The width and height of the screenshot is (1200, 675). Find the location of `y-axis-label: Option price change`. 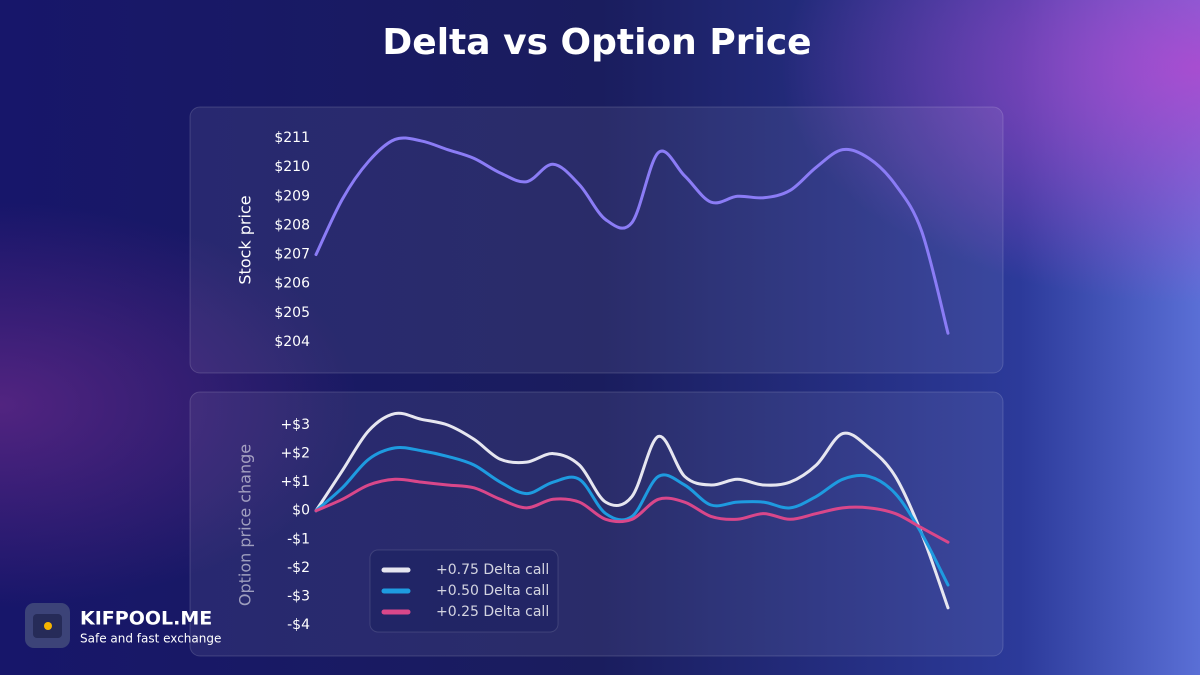

y-axis-label: Option price change is located at coordinates (245, 525).